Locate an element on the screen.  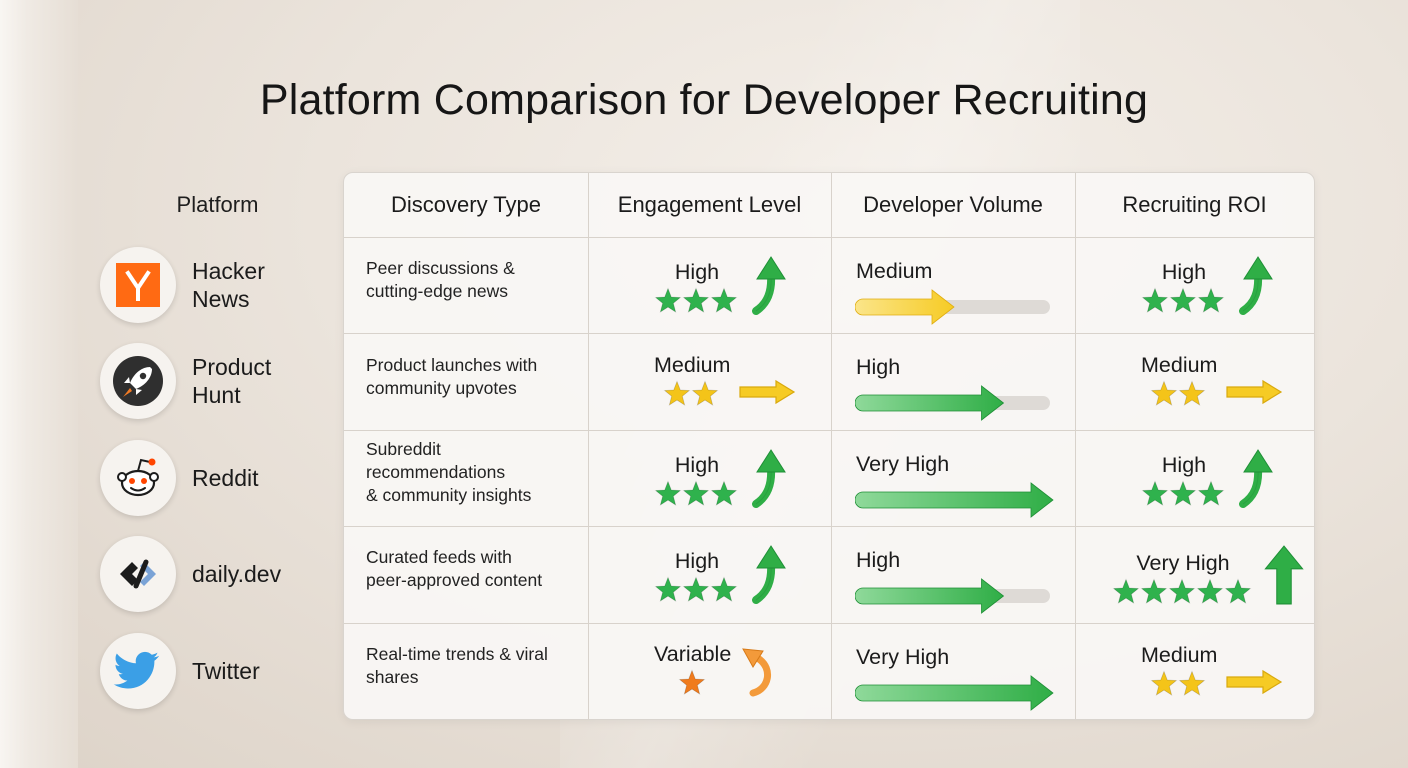
discovery-type-cell: Curated feeds with peer-approved content is located at coordinates (476, 574).